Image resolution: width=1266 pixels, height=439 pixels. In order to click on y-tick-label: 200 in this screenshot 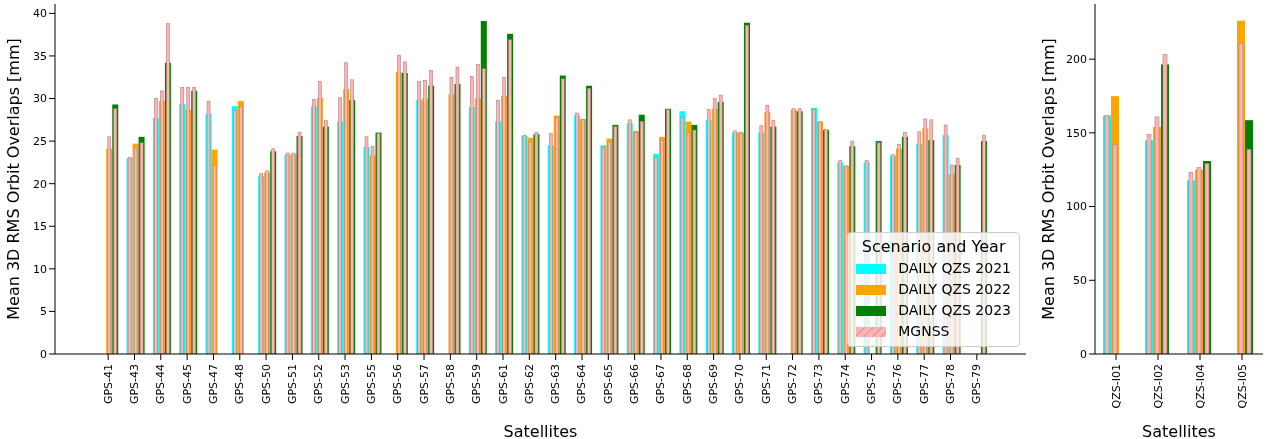, I will do `click(1076, 60)`.